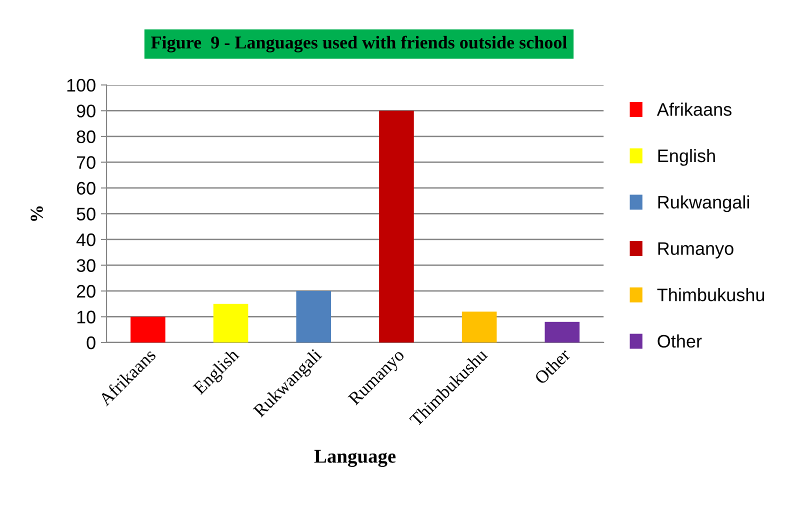 The image size is (789, 531). What do you see at coordinates (86, 317) in the screenshot?
I see `y-tick-label: 10` at bounding box center [86, 317].